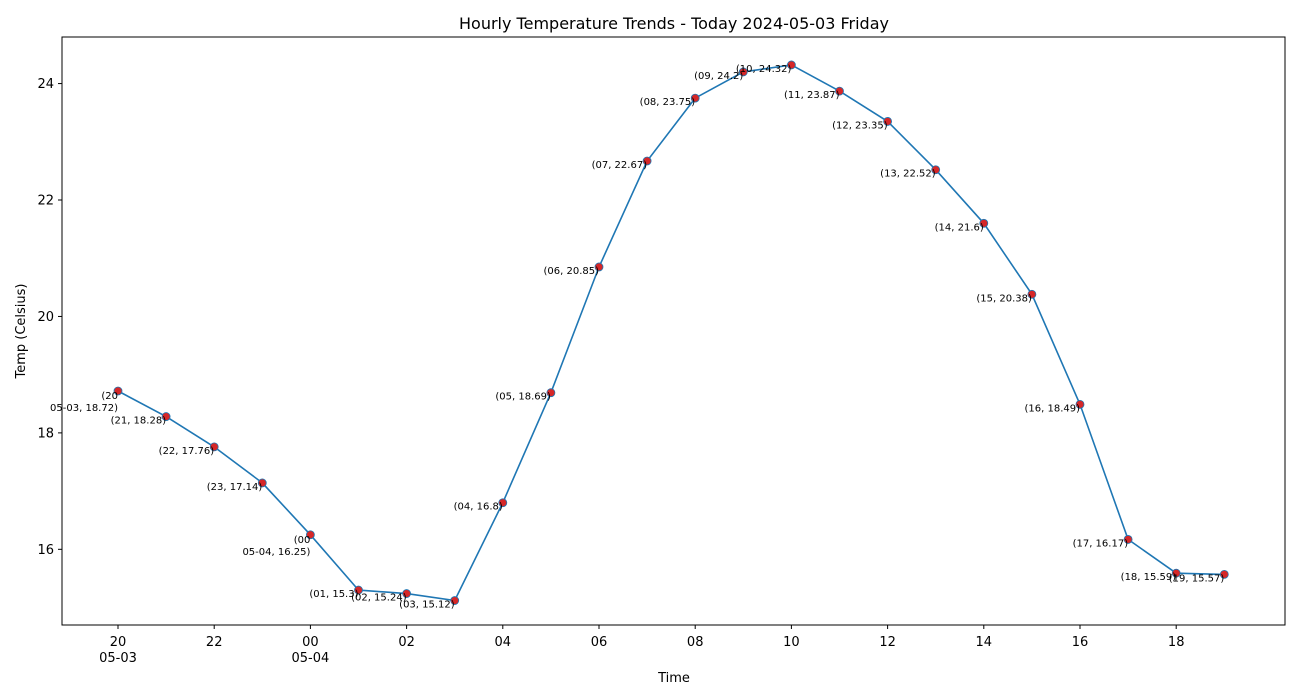  What do you see at coordinates (310, 642) in the screenshot?
I see `x-tick-label: 00` at bounding box center [310, 642].